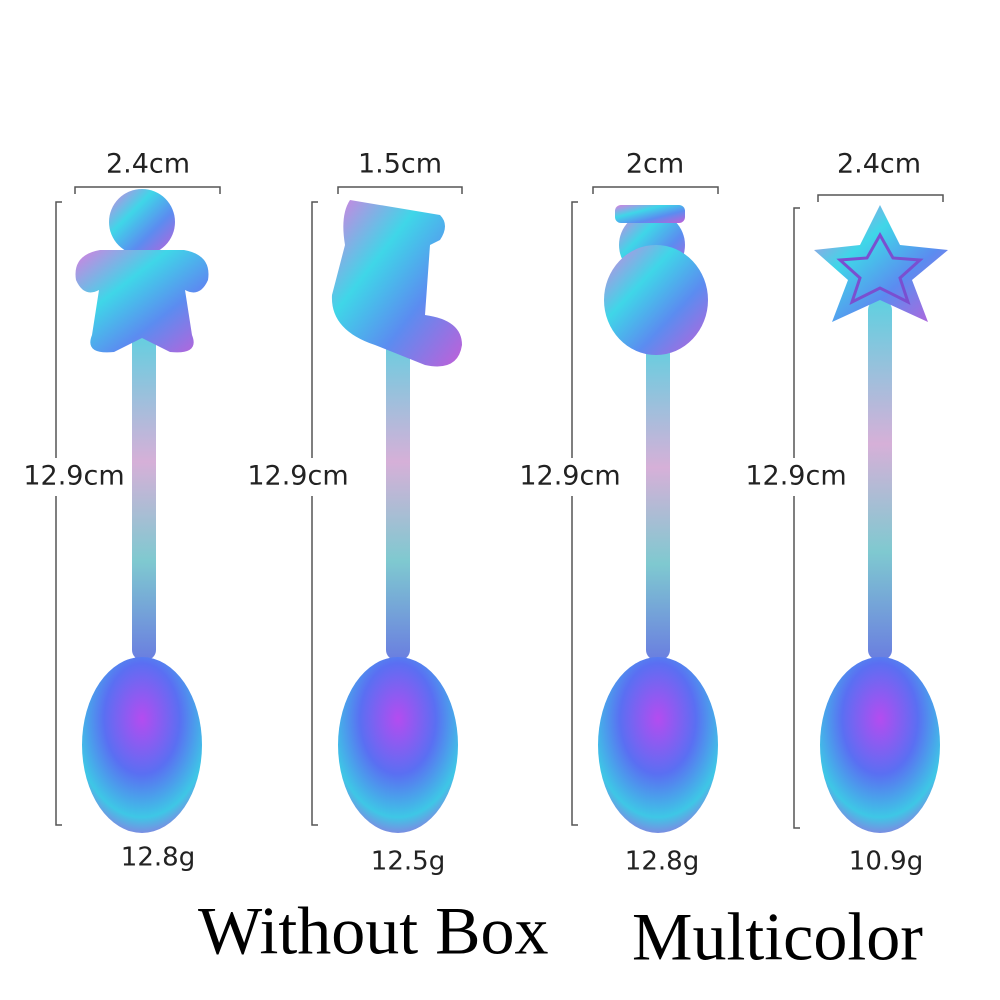  What do you see at coordinates (408, 862) in the screenshot?
I see `weight-label: 12.5g` at bounding box center [408, 862].